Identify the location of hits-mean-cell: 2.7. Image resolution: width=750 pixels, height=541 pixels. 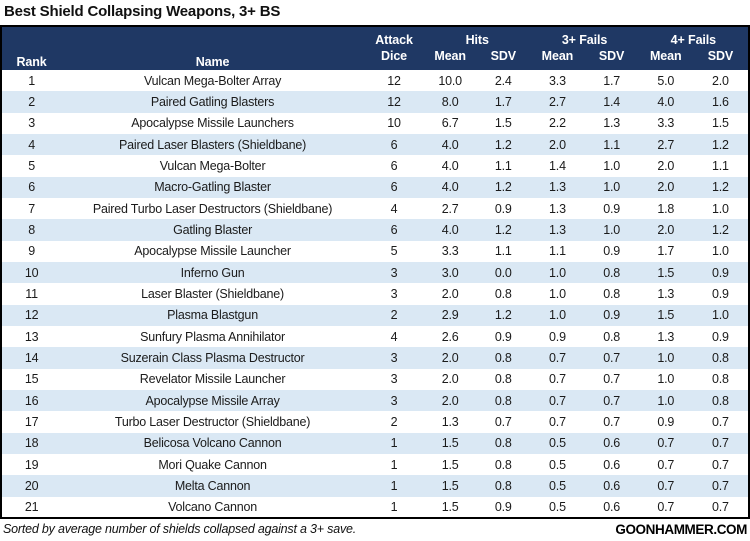
(450, 208).